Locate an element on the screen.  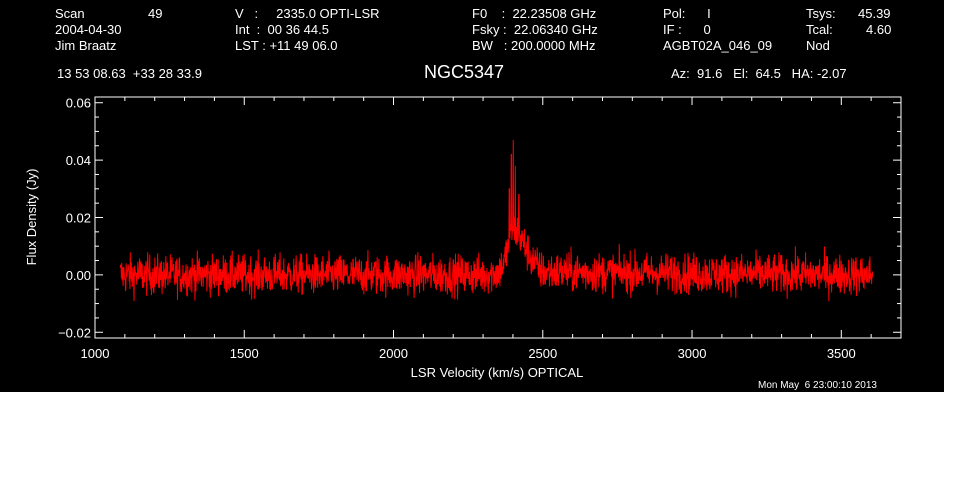
if-number: IF : 0 is located at coordinates (687, 29).